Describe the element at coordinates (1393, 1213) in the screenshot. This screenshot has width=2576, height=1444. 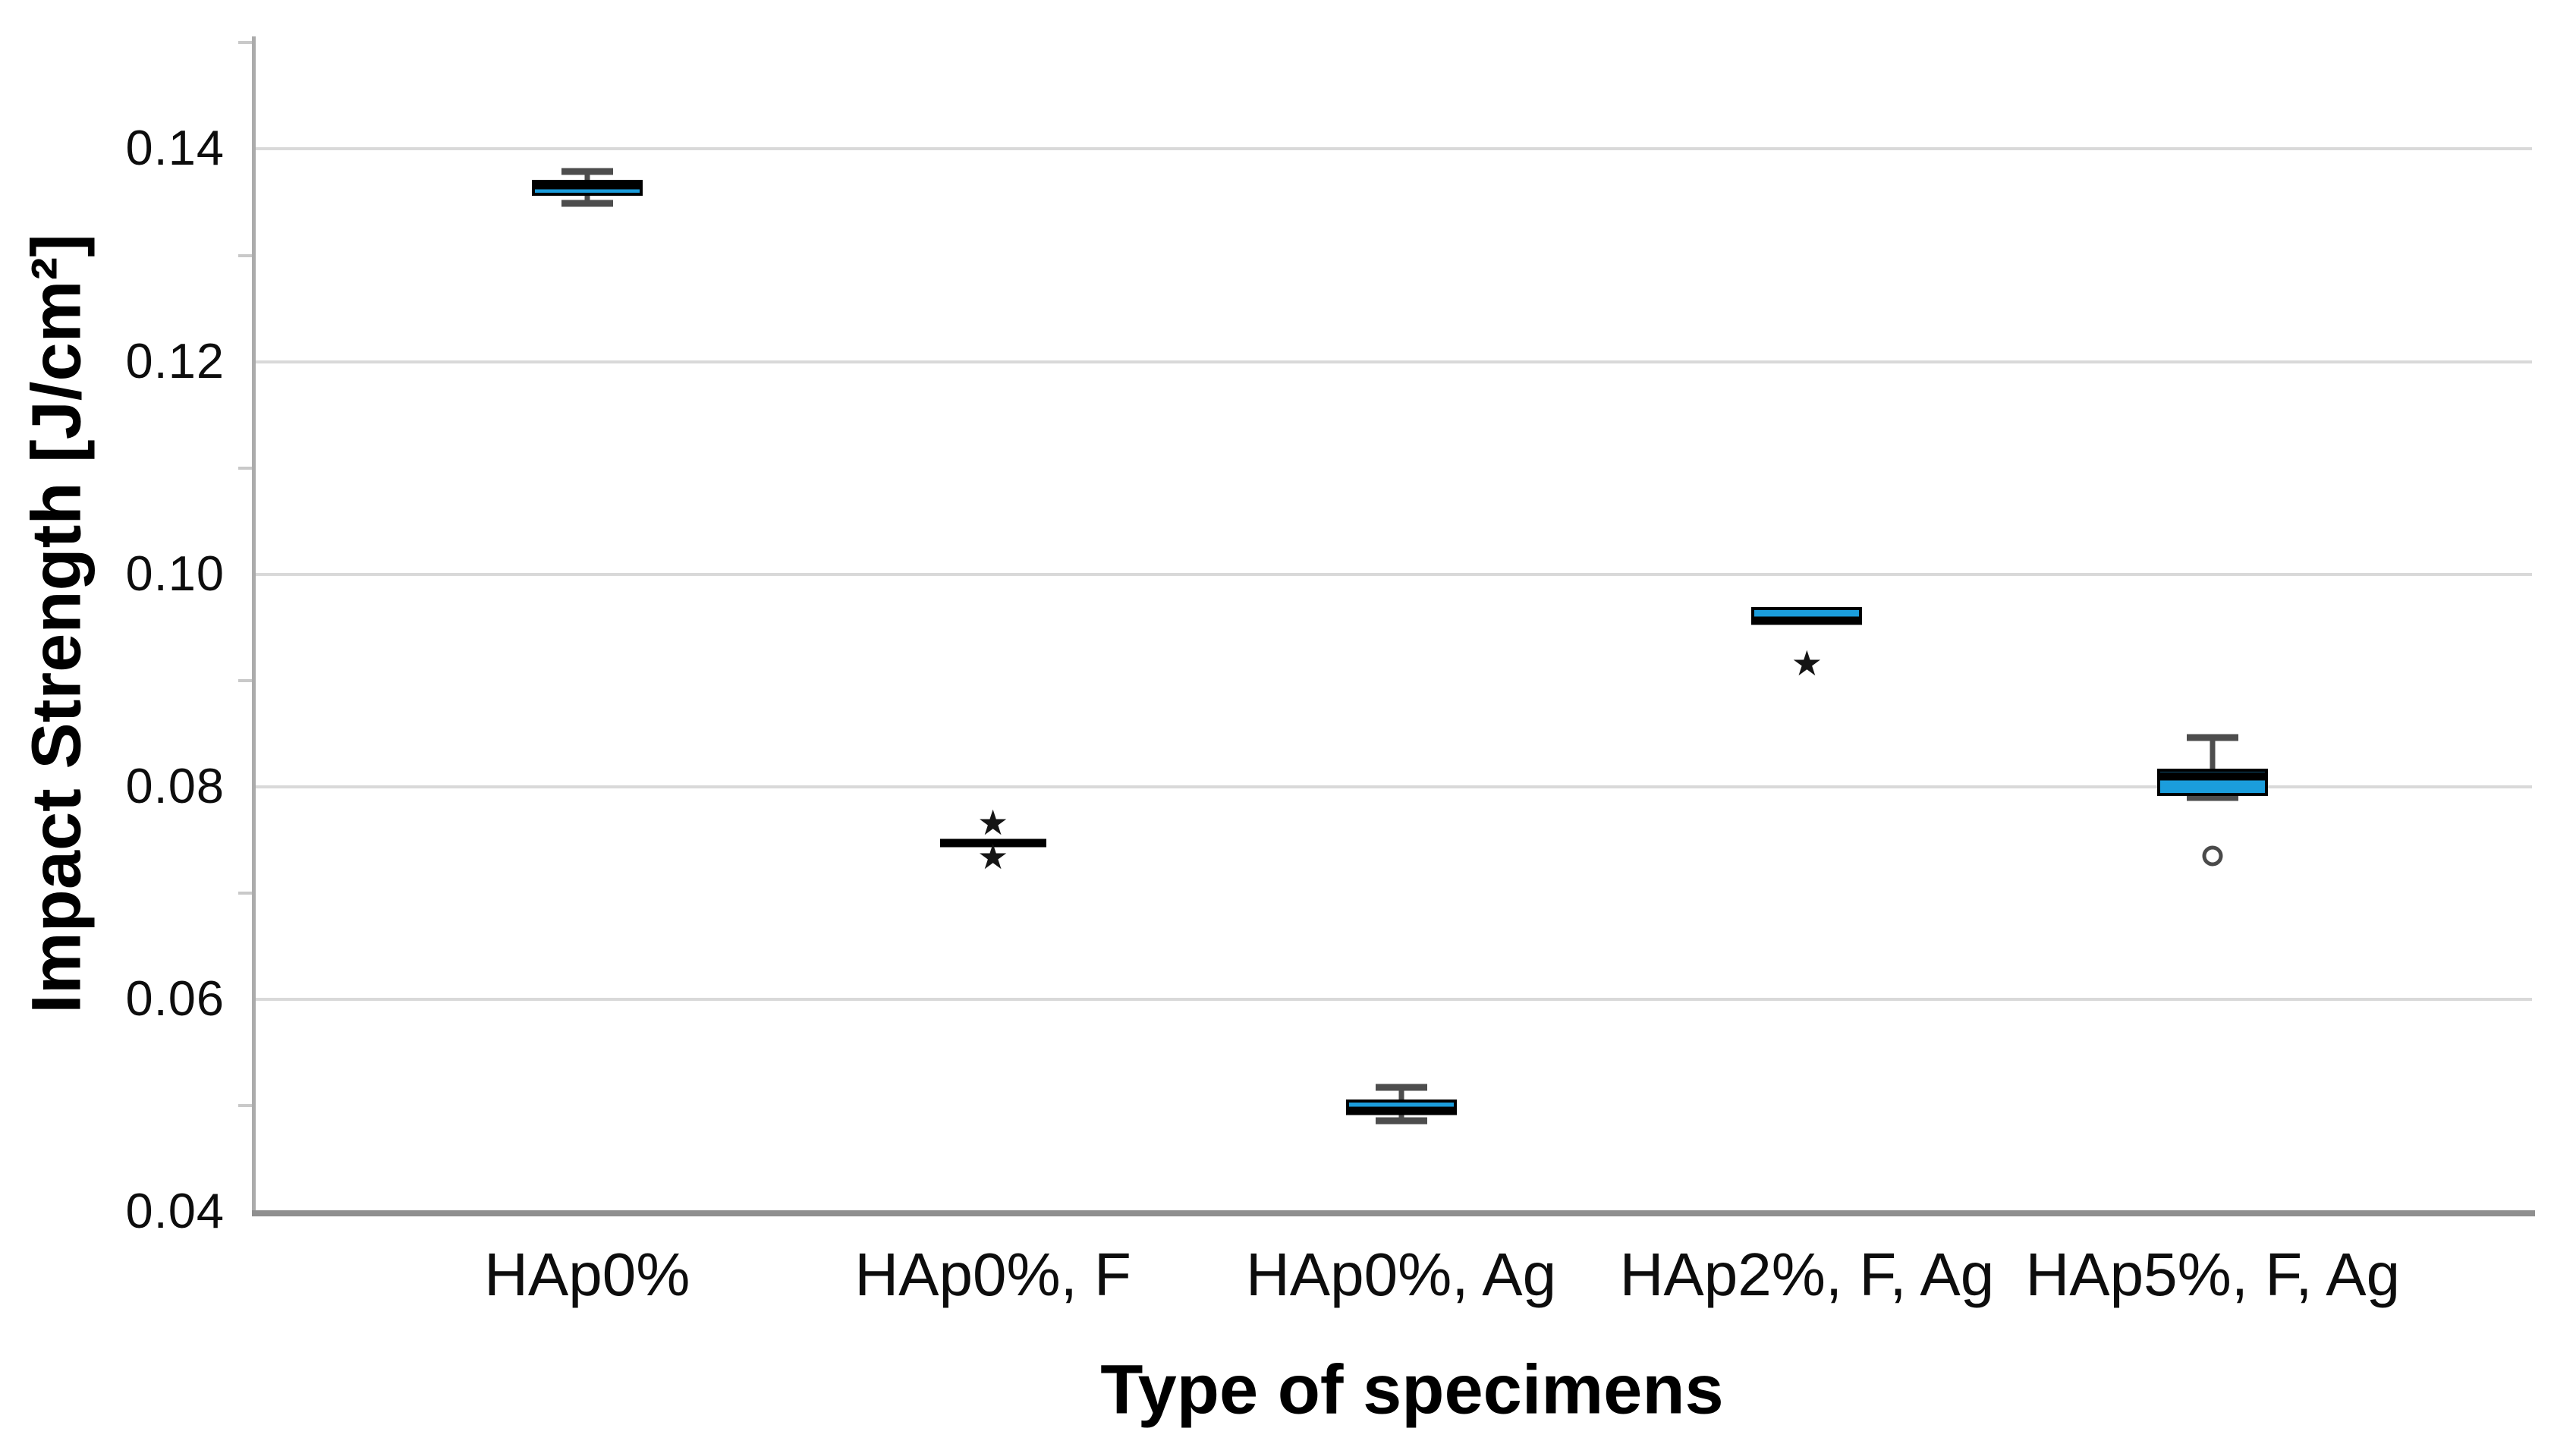
I see `x-axis-line` at that location.